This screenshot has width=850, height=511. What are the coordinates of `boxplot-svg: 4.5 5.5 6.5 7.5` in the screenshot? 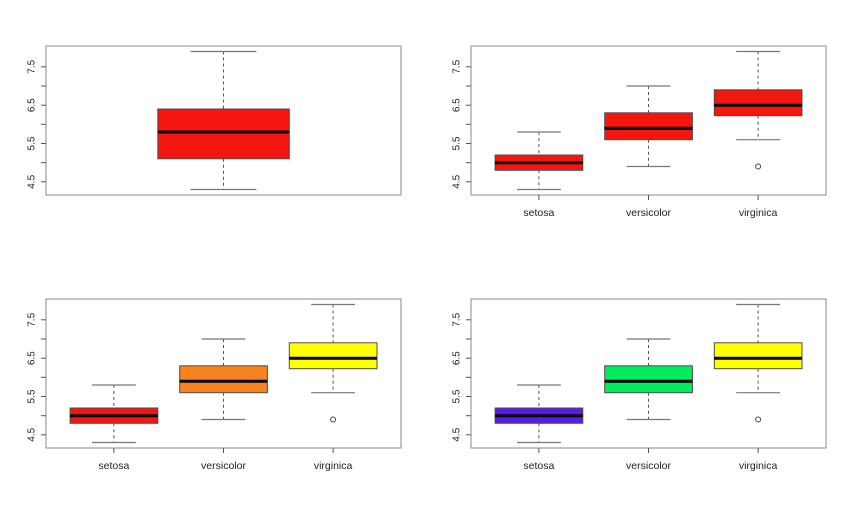 It's located at (214, 120).